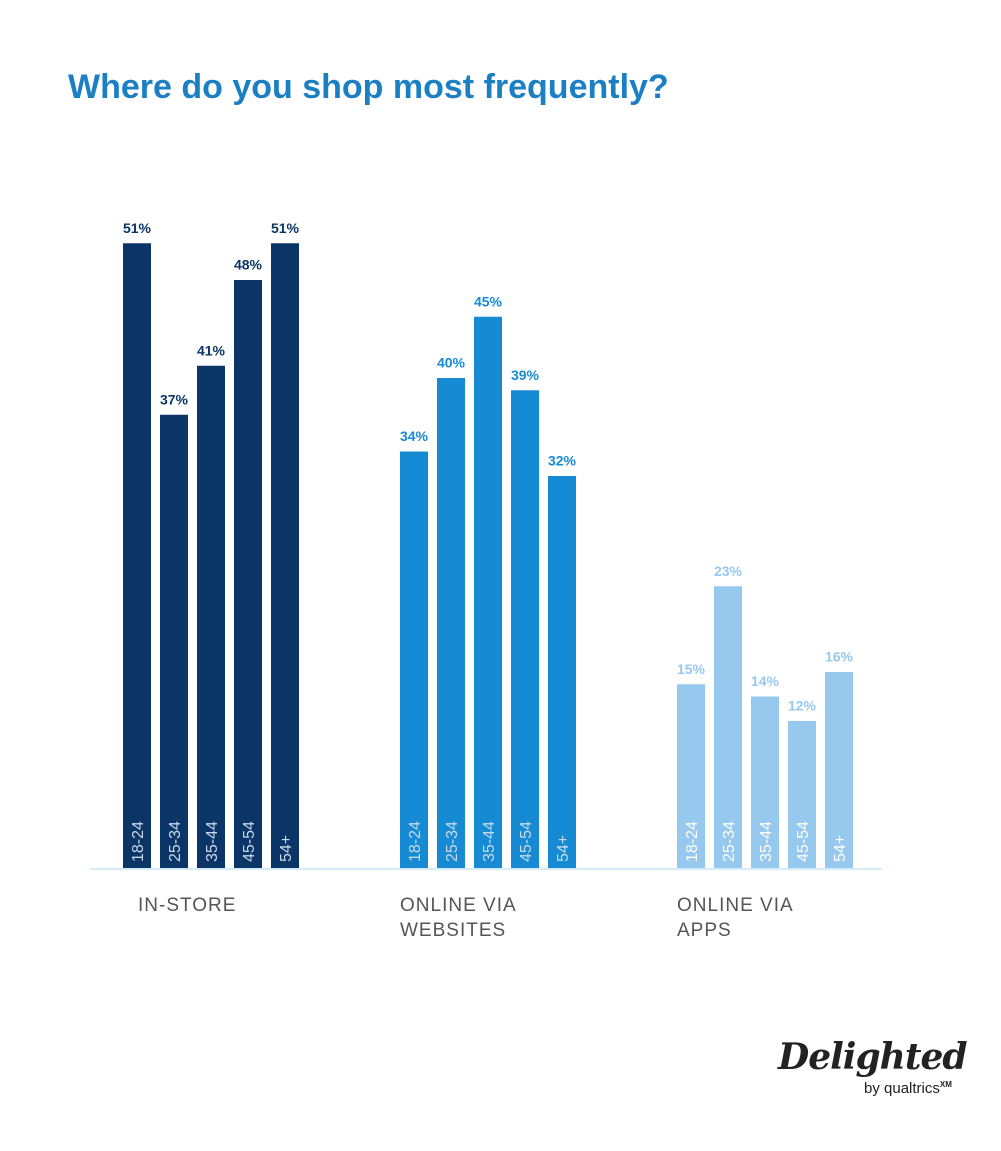  I want to click on logo-name: Delighted, so click(873, 1057).